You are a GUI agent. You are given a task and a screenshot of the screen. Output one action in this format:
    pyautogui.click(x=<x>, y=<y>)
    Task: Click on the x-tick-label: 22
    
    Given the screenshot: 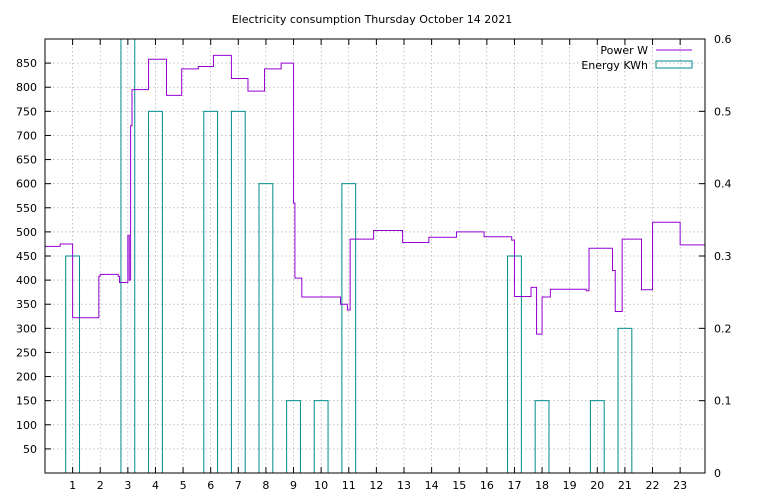 What is the action you would take?
    pyautogui.click(x=653, y=485)
    